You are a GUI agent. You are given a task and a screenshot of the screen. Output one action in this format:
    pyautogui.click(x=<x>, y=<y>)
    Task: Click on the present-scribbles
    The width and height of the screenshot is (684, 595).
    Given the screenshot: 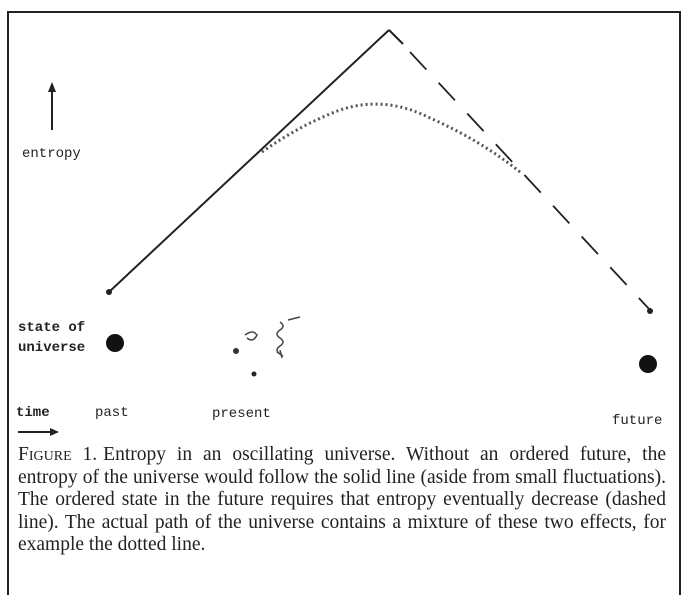 What is the action you would take?
    pyautogui.click(x=272, y=337)
    